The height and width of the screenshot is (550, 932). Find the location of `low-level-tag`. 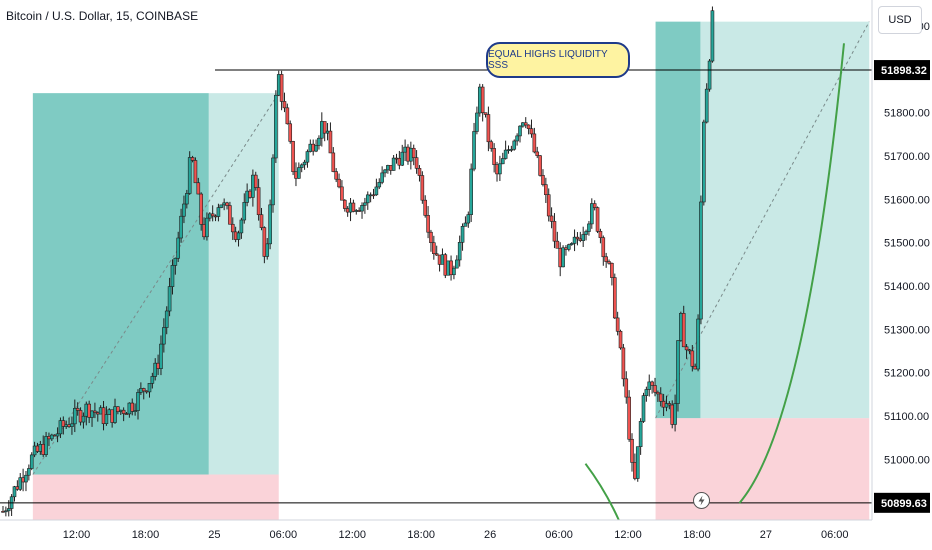

low-level-tag is located at coordinates (902, 502).